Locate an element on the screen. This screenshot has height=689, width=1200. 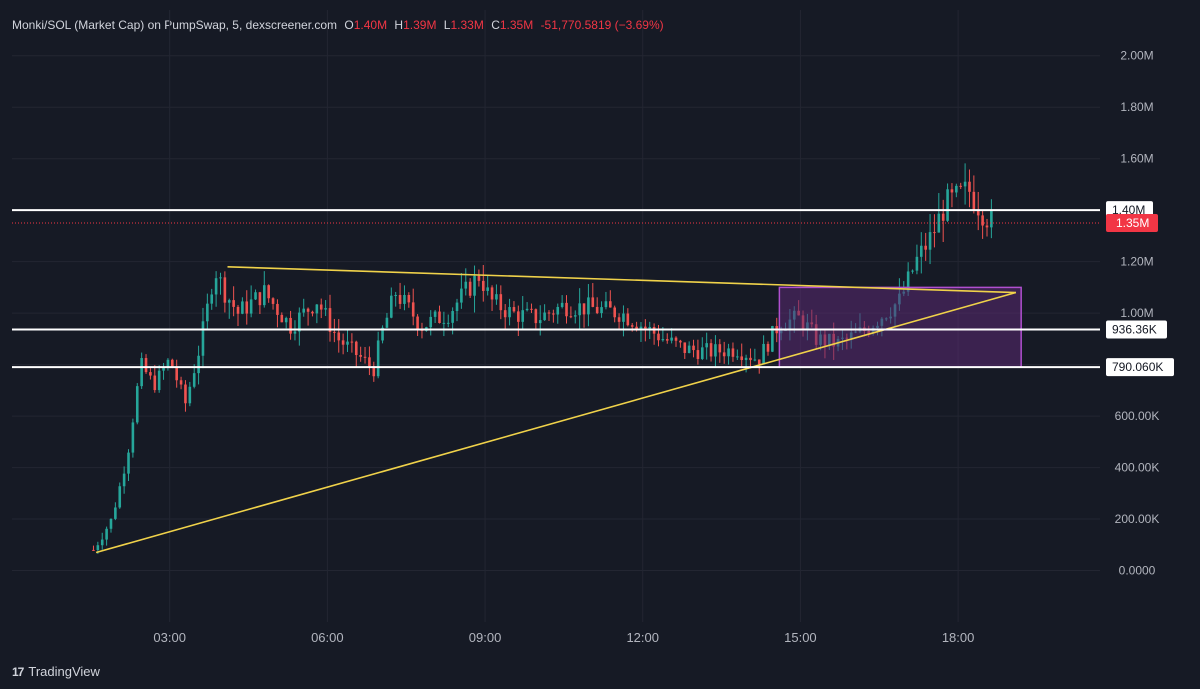
x-tick-label: 03:00 is located at coordinates (169, 637).